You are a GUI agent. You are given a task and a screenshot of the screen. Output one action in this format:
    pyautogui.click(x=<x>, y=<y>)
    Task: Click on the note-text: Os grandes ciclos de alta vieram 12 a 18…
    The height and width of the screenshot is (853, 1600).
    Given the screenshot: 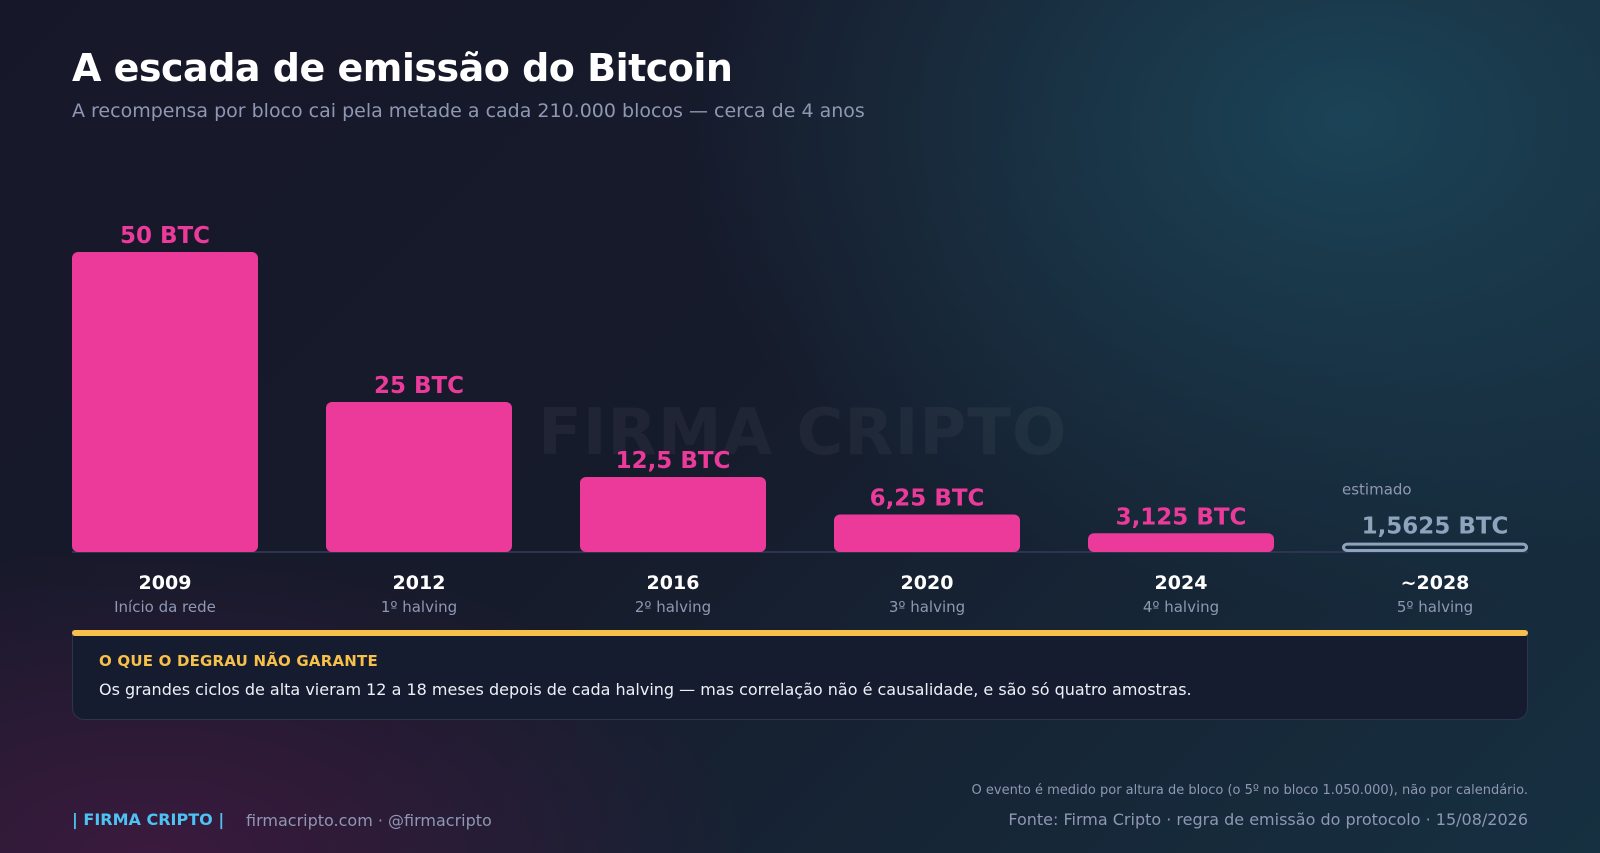 What is the action you would take?
    pyautogui.click(x=645, y=689)
    